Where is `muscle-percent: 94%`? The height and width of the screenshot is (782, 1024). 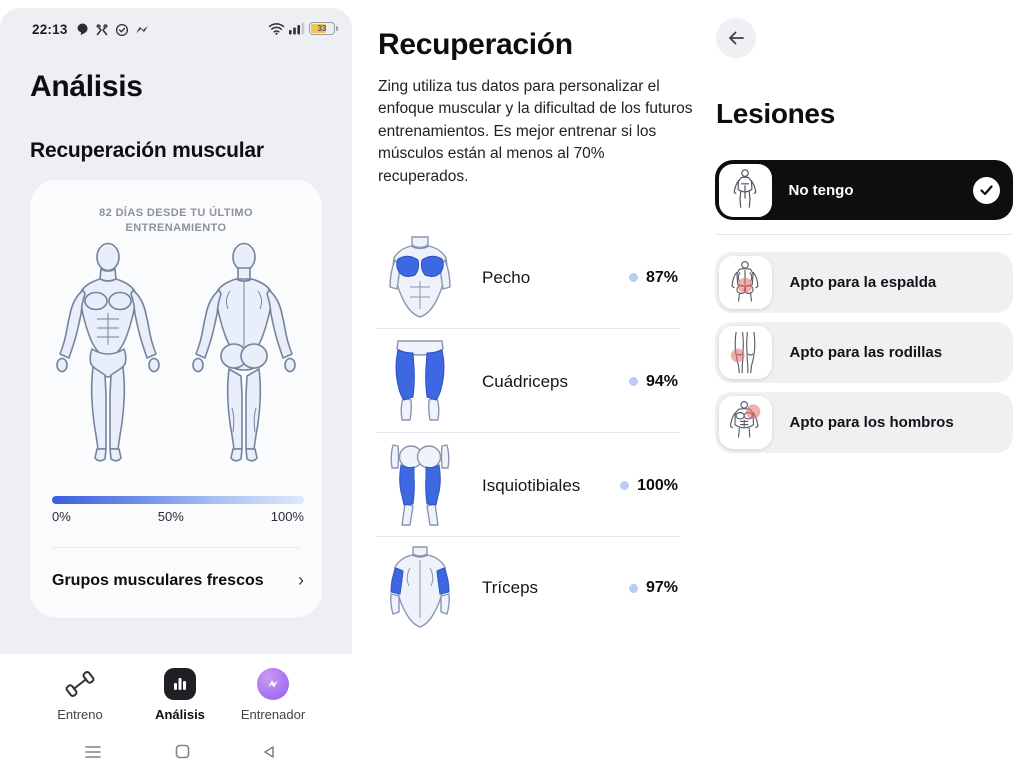
muscle-percent: 94% is located at coordinates (661, 381).